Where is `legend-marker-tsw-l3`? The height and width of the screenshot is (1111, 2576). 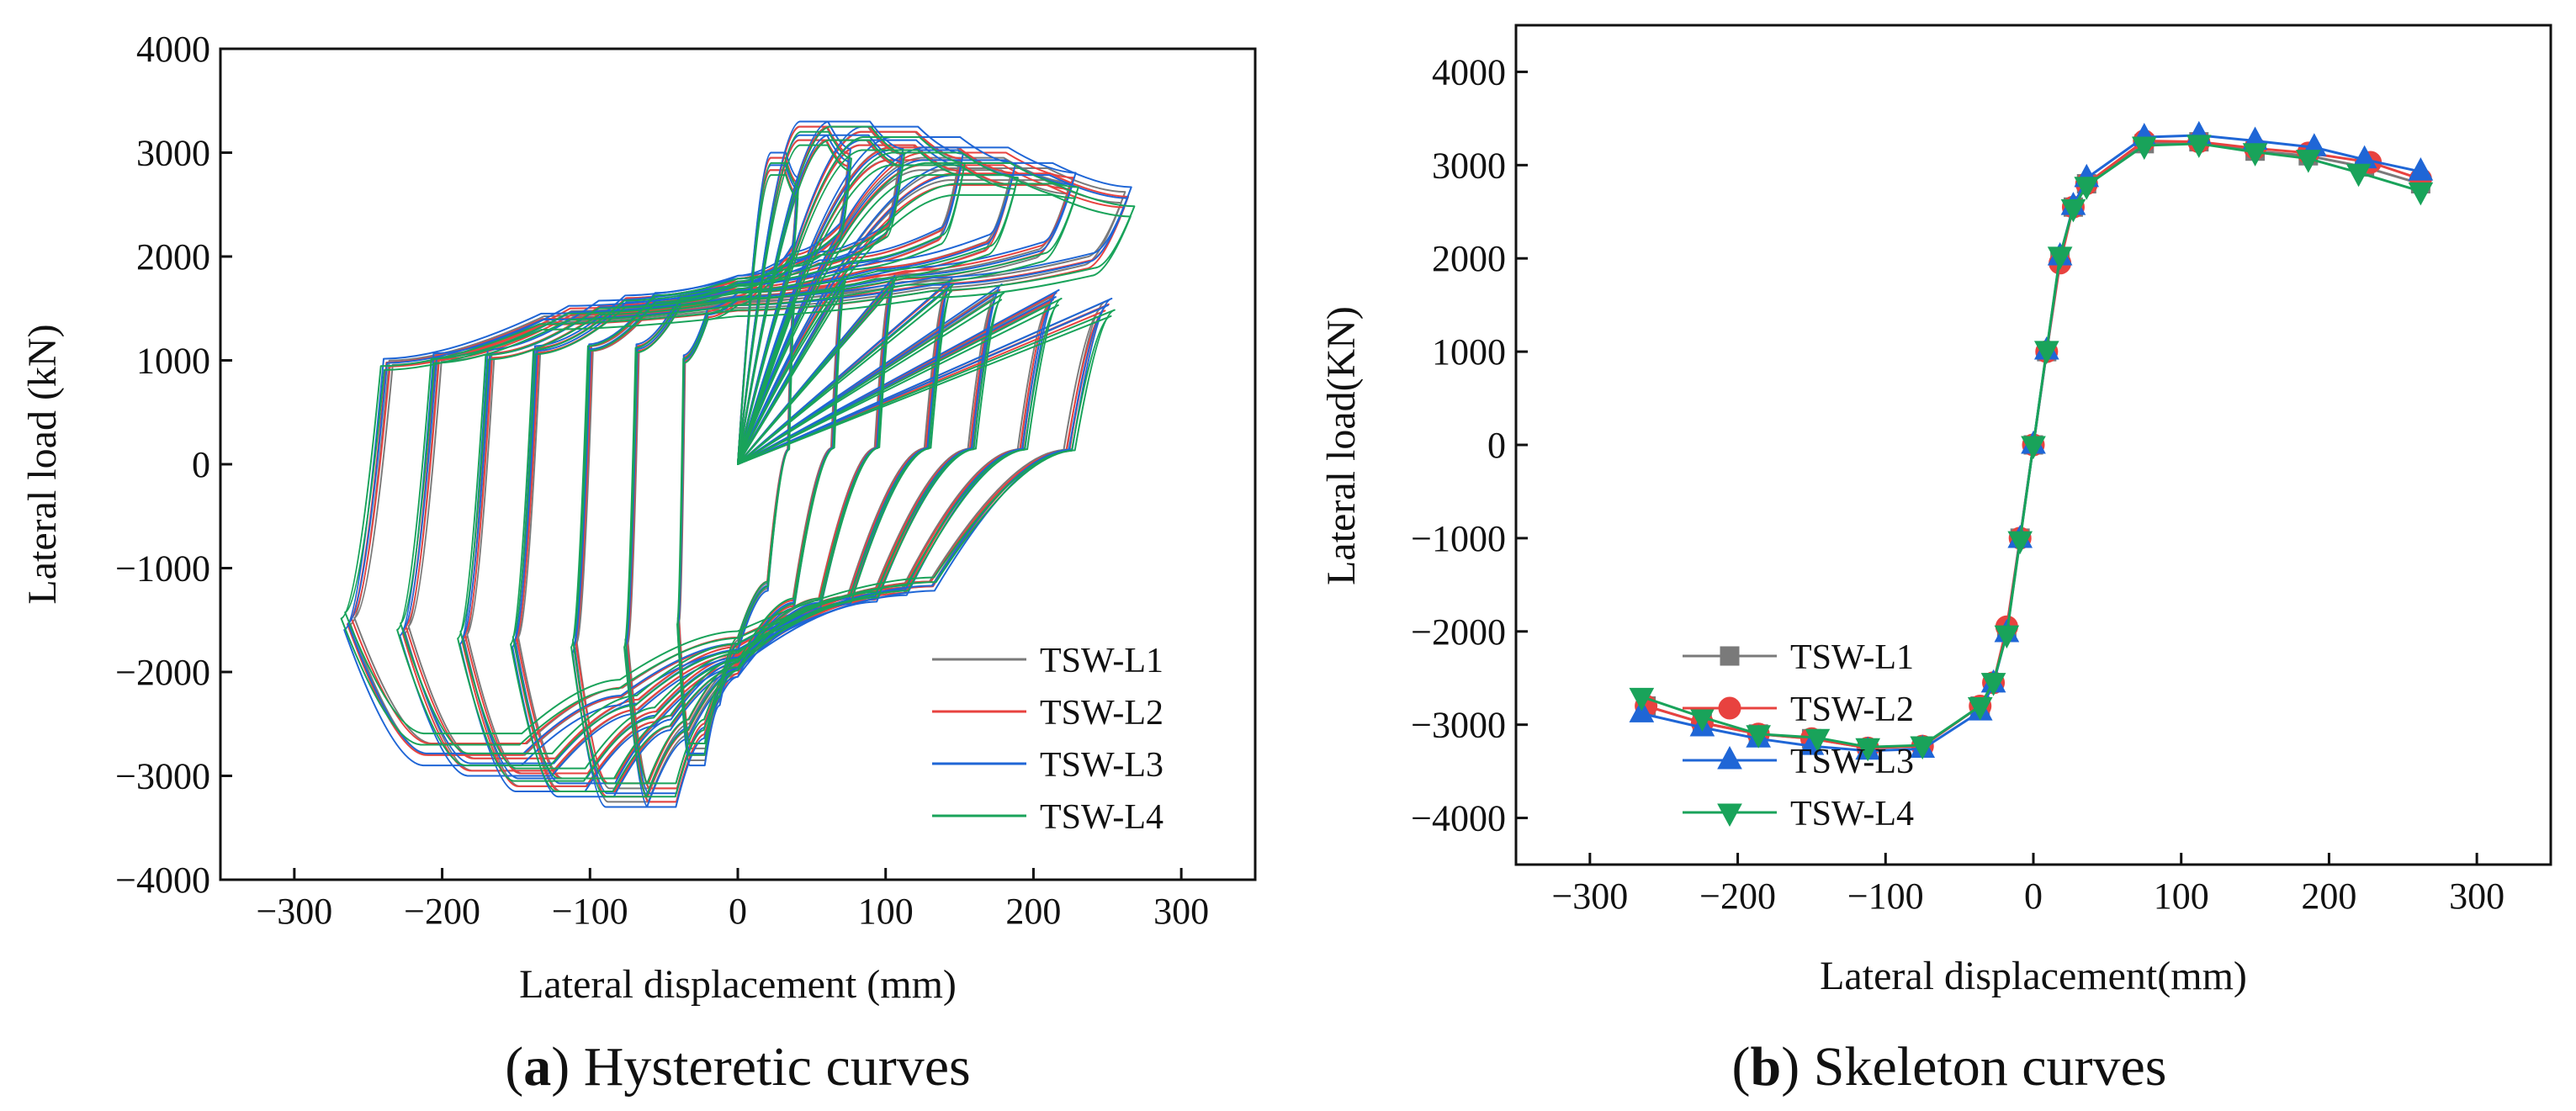
legend-marker-tsw-l3 is located at coordinates (1729, 757).